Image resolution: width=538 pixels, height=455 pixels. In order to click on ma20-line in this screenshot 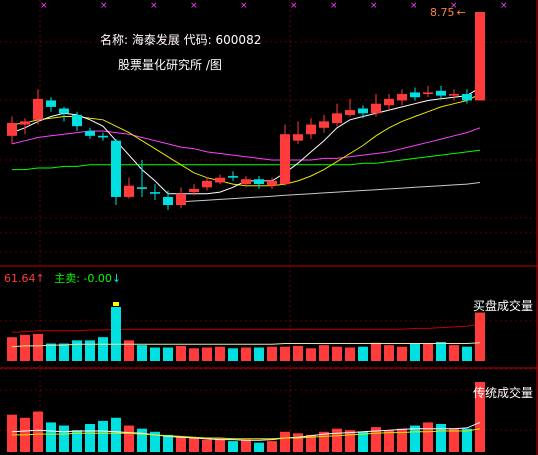, I will do `click(246, 144)`.